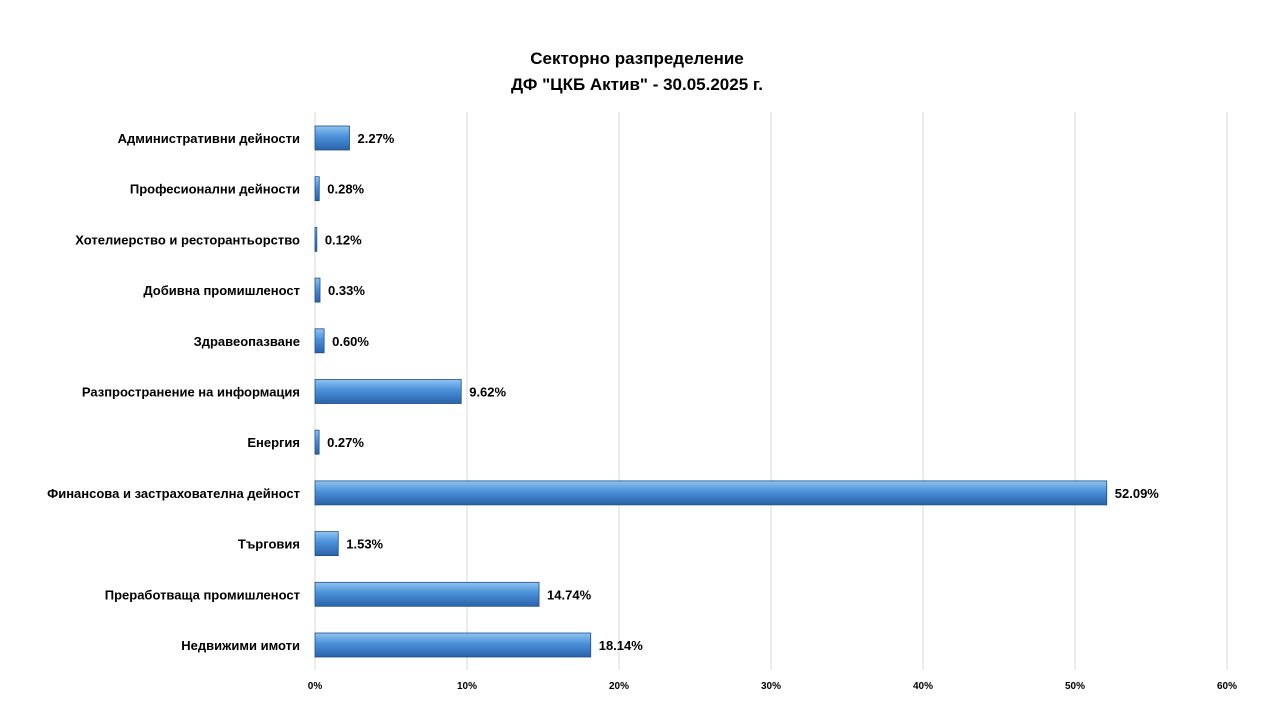 This screenshot has width=1280, height=725. What do you see at coordinates (345, 189) in the screenshot?
I see `data-label: 0.28%` at bounding box center [345, 189].